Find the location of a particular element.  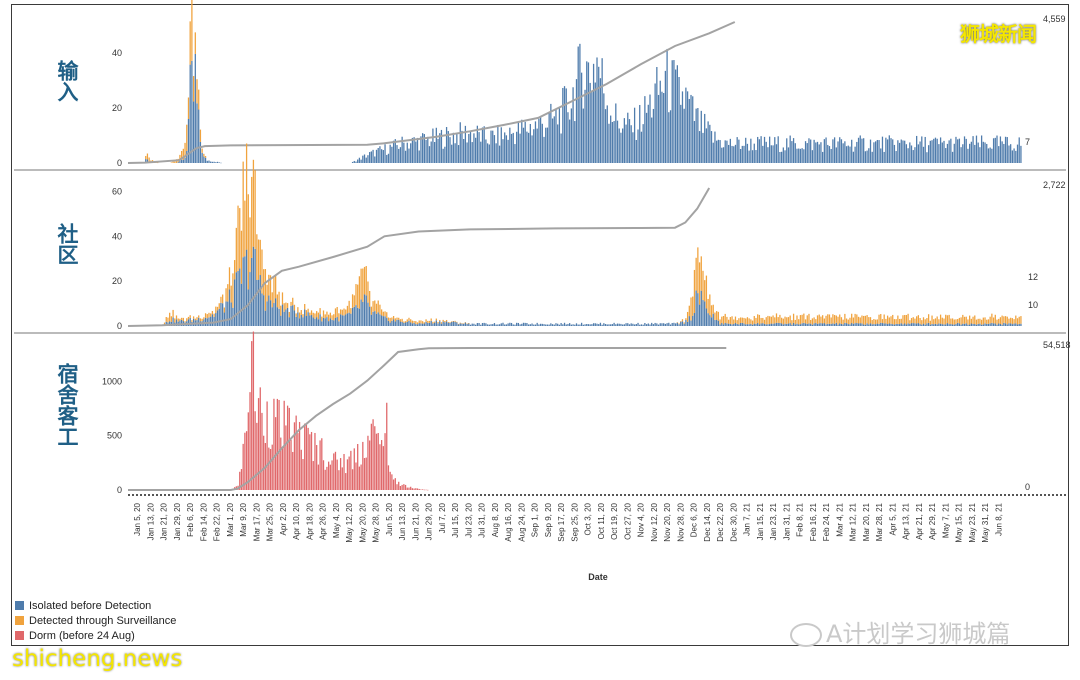

x-tick-label: Sep 25, 20 is located at coordinates (574, 521).